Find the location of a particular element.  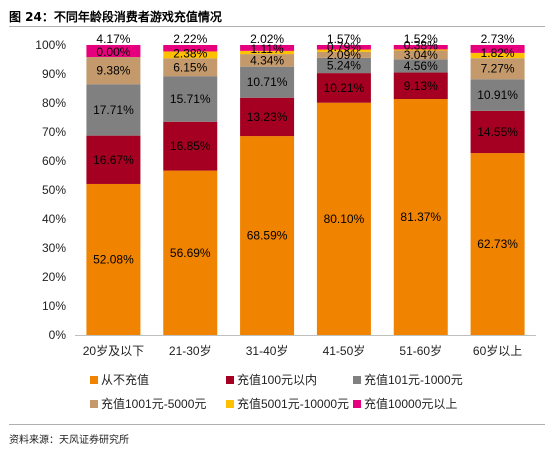

x-tick-label: 21-30岁 is located at coordinates (190, 350).